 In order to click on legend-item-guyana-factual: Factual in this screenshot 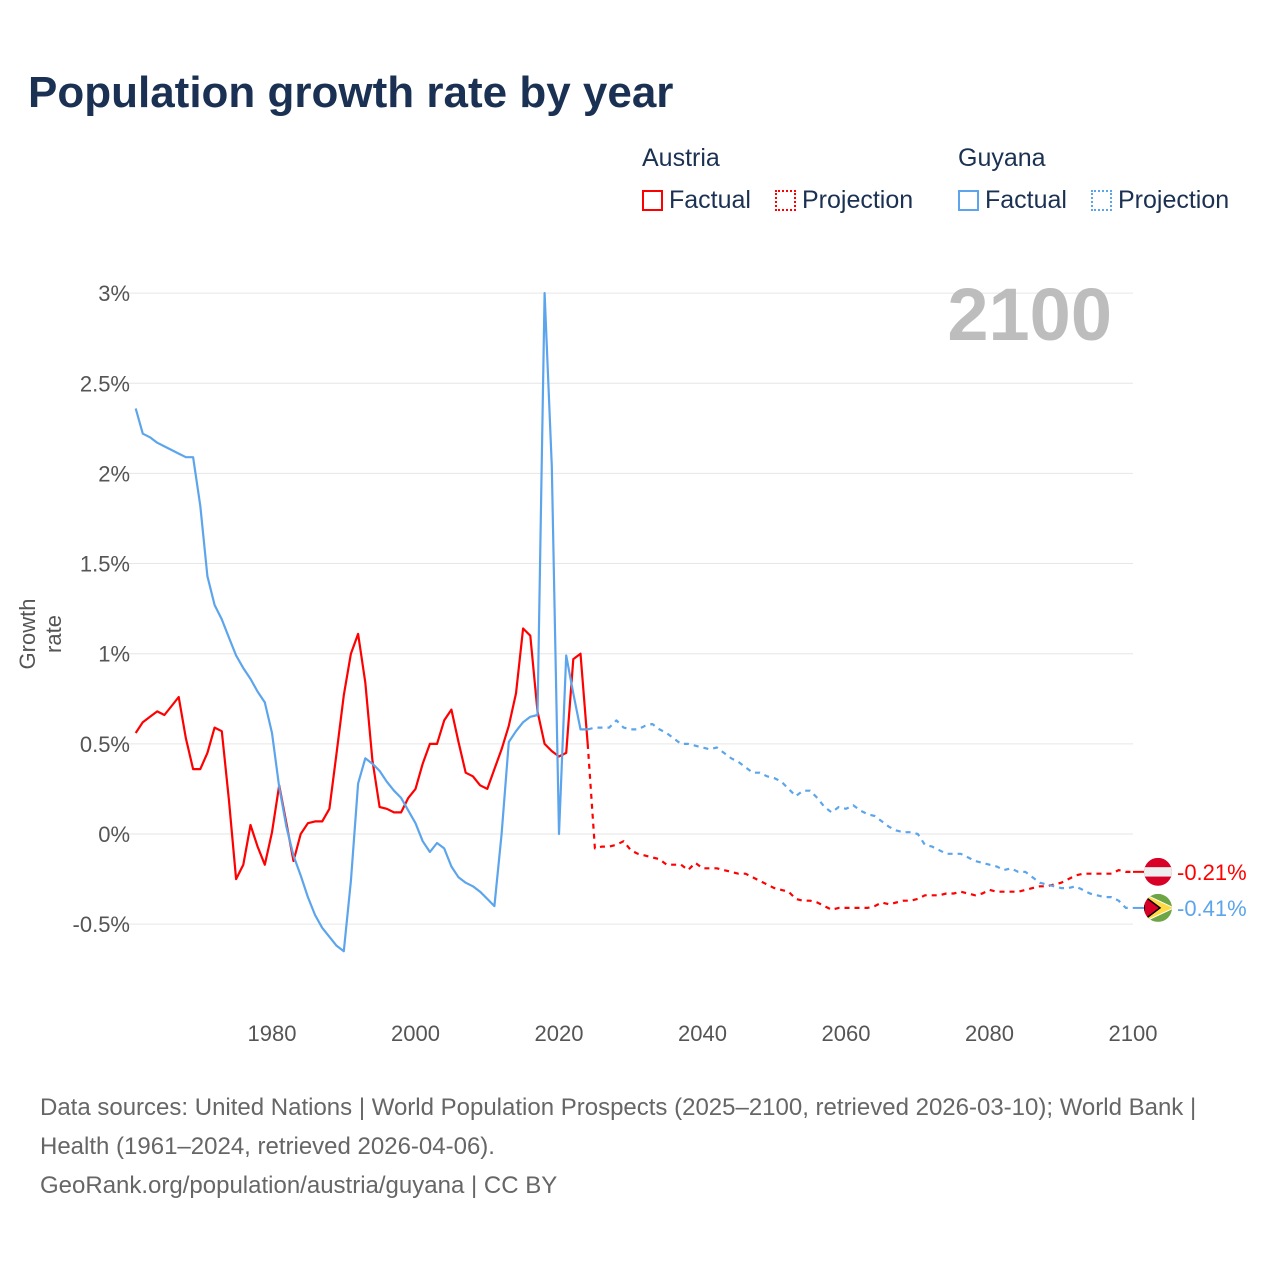, I will do `click(1012, 200)`.